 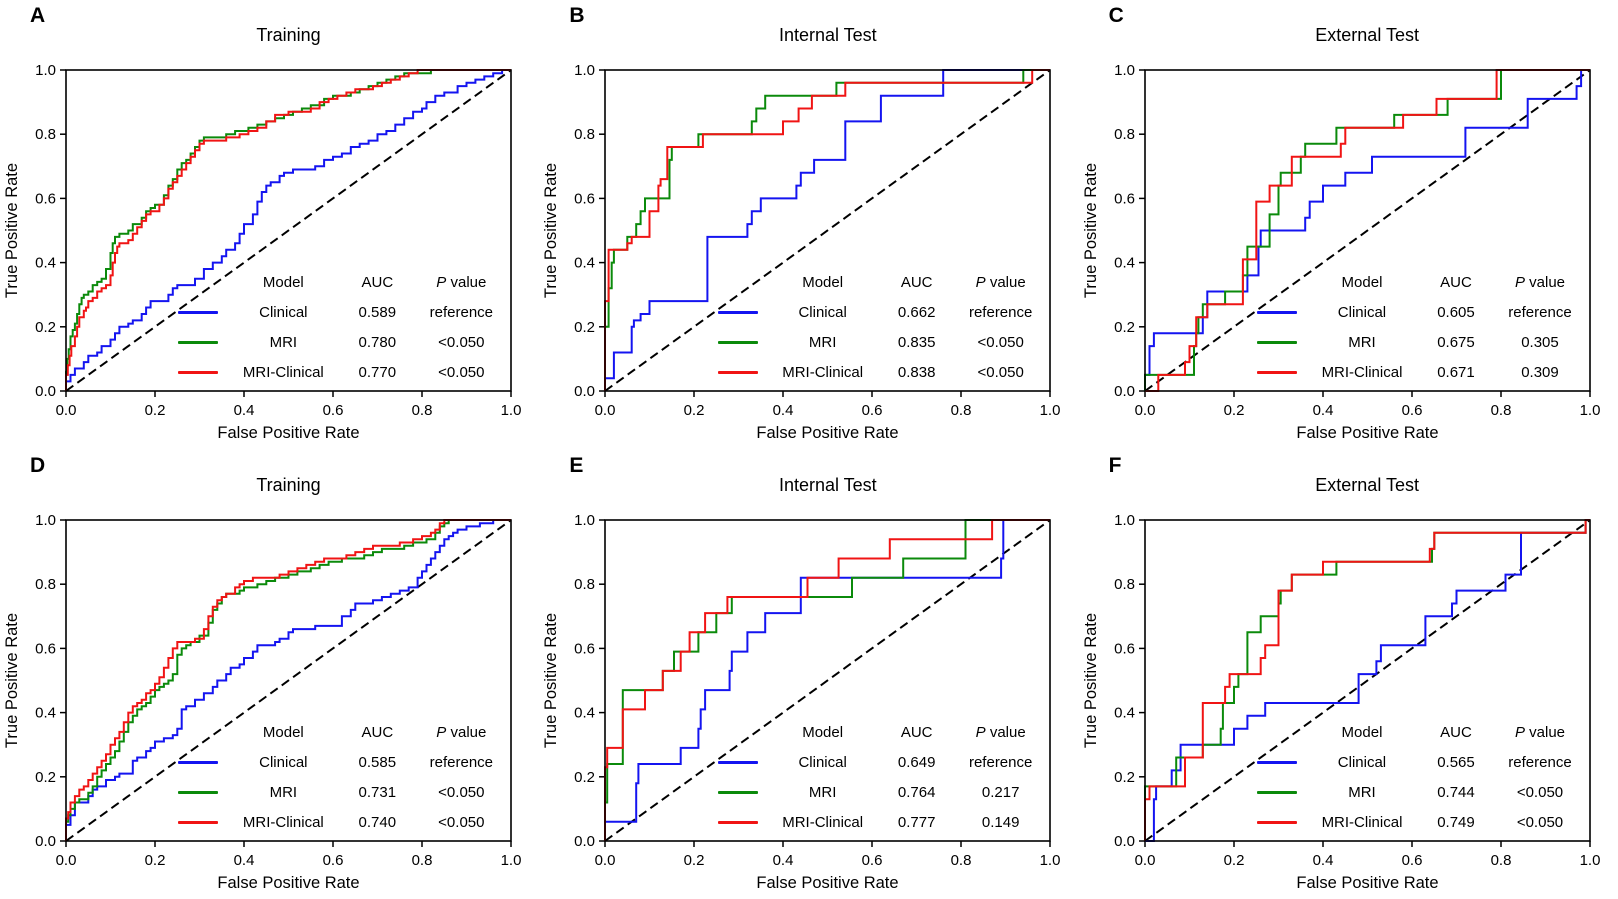 What do you see at coordinates (880, 343) in the screenshot?
I see `legend-row-mri: MRI 0.835 <0.050` at bounding box center [880, 343].